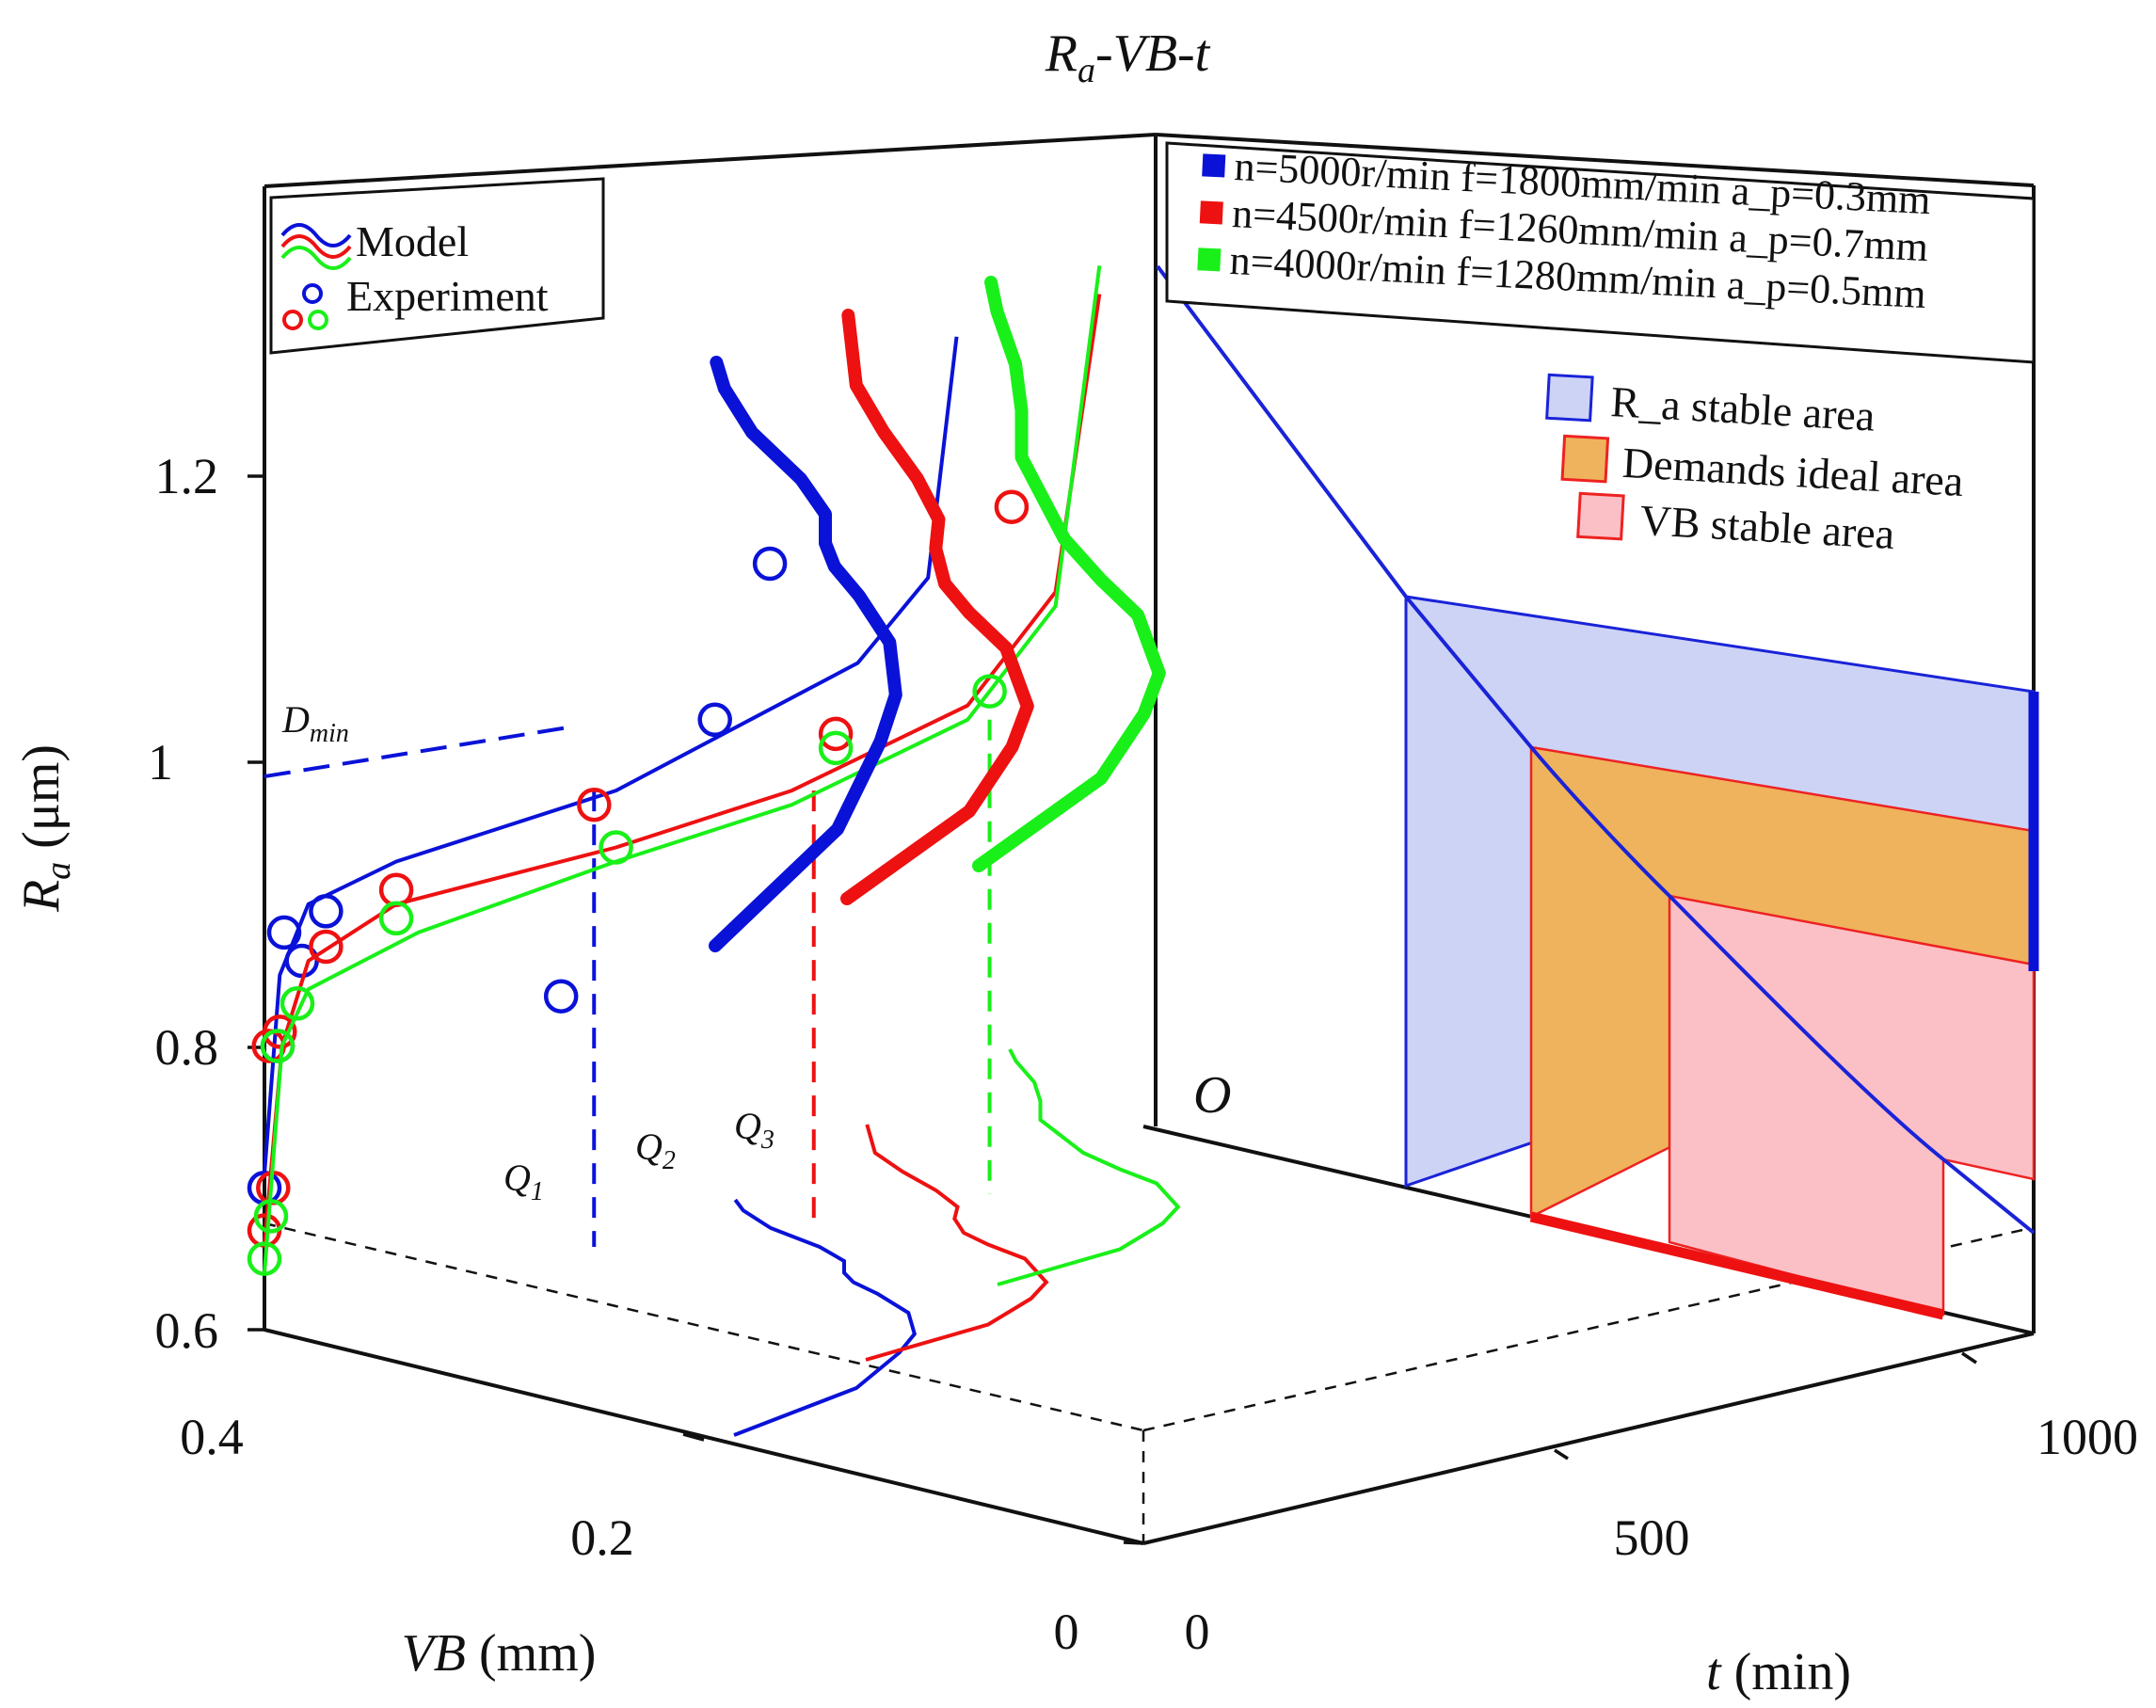 The width and height of the screenshot is (2156, 1708). What do you see at coordinates (1766, 527) in the screenshot?
I see `legend-vb-area-label: VB stable area` at bounding box center [1766, 527].